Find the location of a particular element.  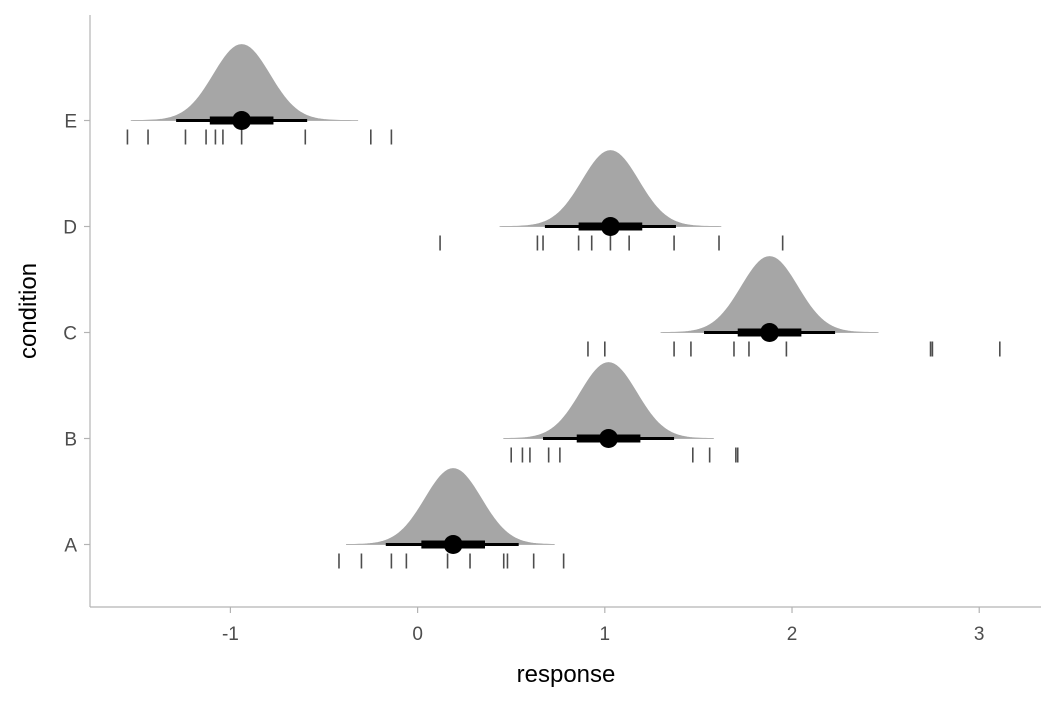

density-D is located at coordinates (610, 188).